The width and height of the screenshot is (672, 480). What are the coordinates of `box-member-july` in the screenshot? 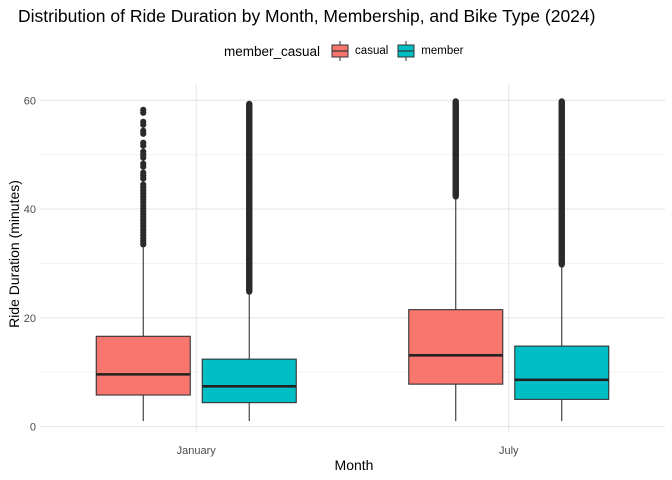 It's located at (562, 372).